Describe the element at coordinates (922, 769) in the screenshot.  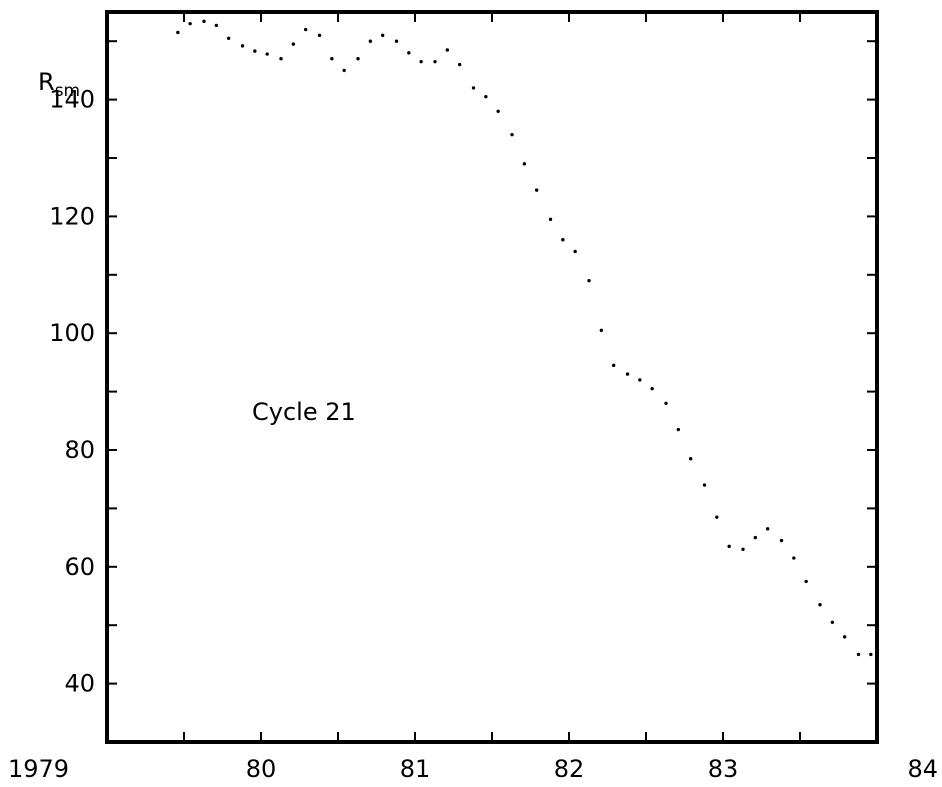
I see `x-tick-label: 84` at that location.